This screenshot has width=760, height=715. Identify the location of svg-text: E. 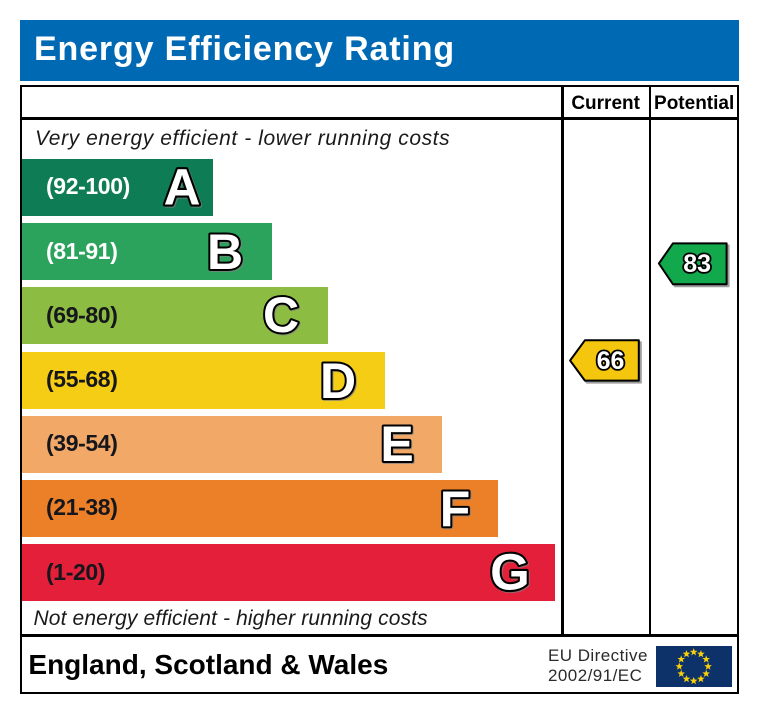
(396, 444).